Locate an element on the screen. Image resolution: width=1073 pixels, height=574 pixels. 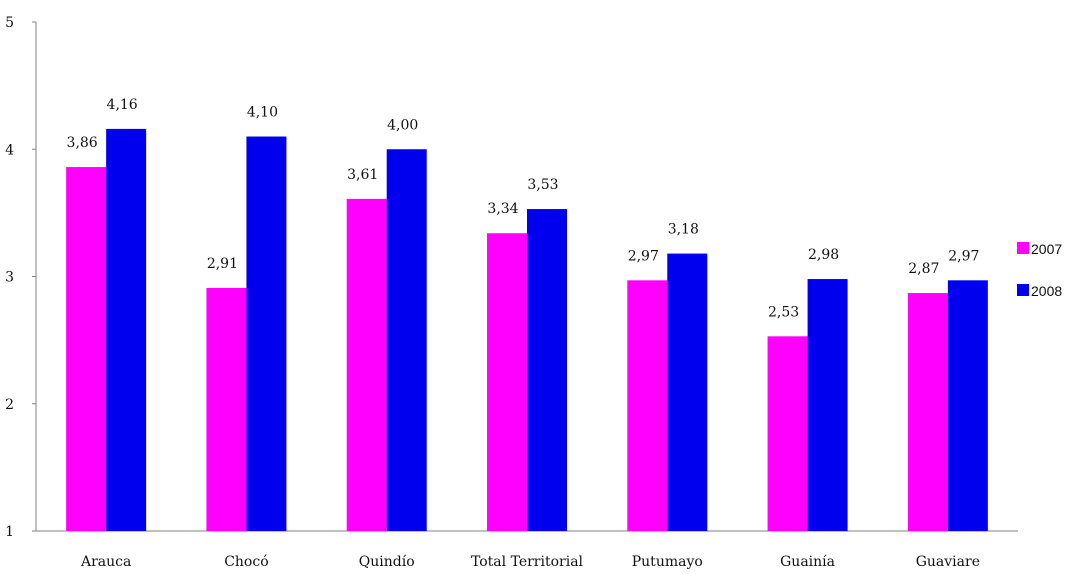
y-tick-label: 3 is located at coordinates (9, 278).